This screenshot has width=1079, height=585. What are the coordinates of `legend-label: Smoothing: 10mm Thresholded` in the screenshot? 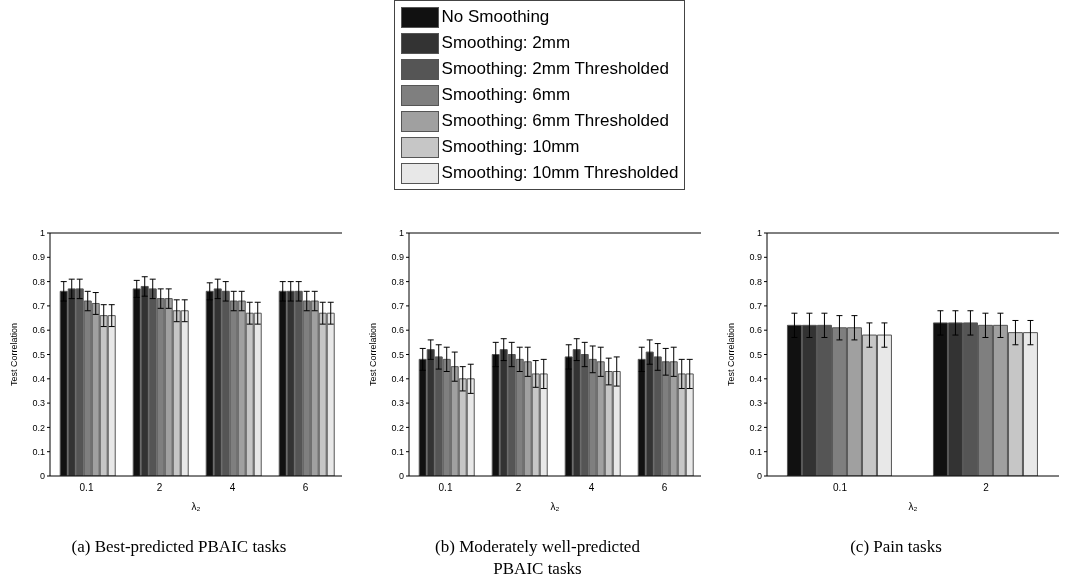 It's located at (560, 173).